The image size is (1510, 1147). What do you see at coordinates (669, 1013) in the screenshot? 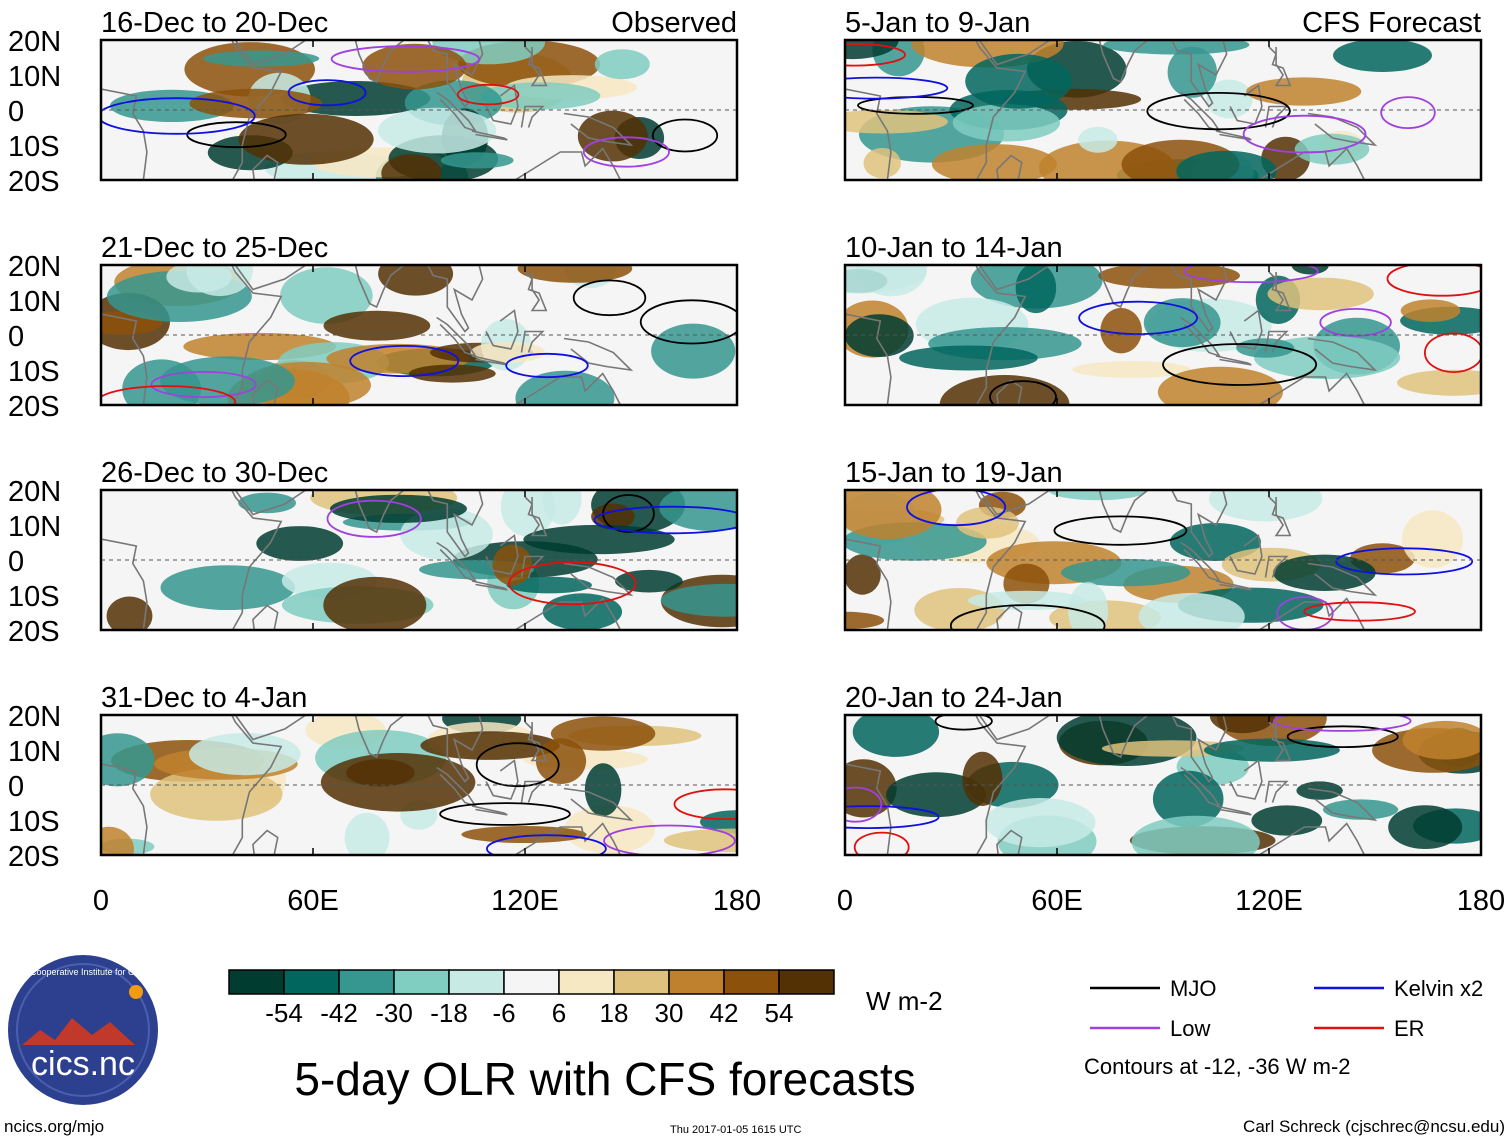
I see `colorbar-label: 30` at bounding box center [669, 1013].